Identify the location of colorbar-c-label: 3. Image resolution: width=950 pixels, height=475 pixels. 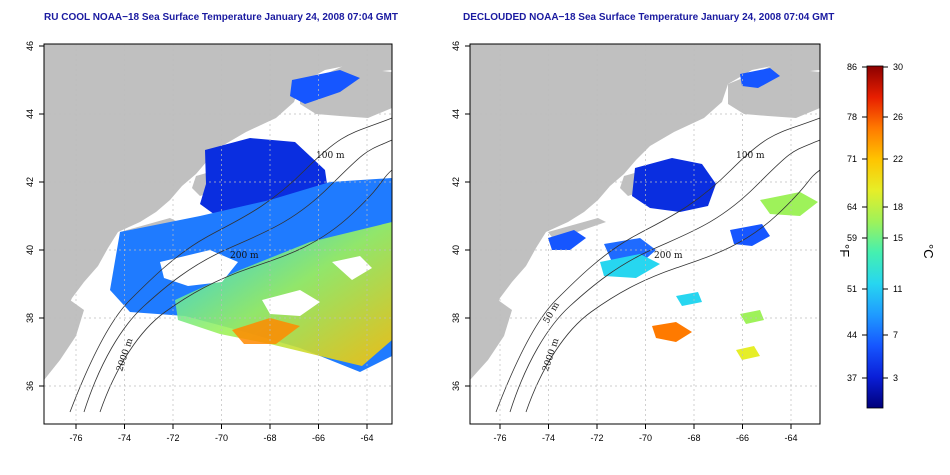
(895, 378).